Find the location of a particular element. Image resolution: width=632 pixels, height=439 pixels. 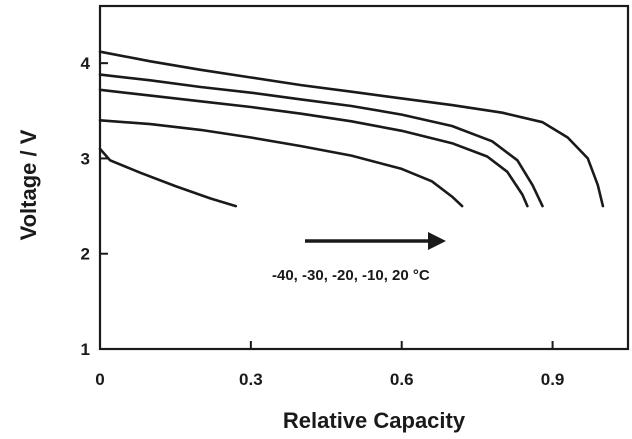

x-axis-title: Relative Capacity is located at coordinates (374, 420).